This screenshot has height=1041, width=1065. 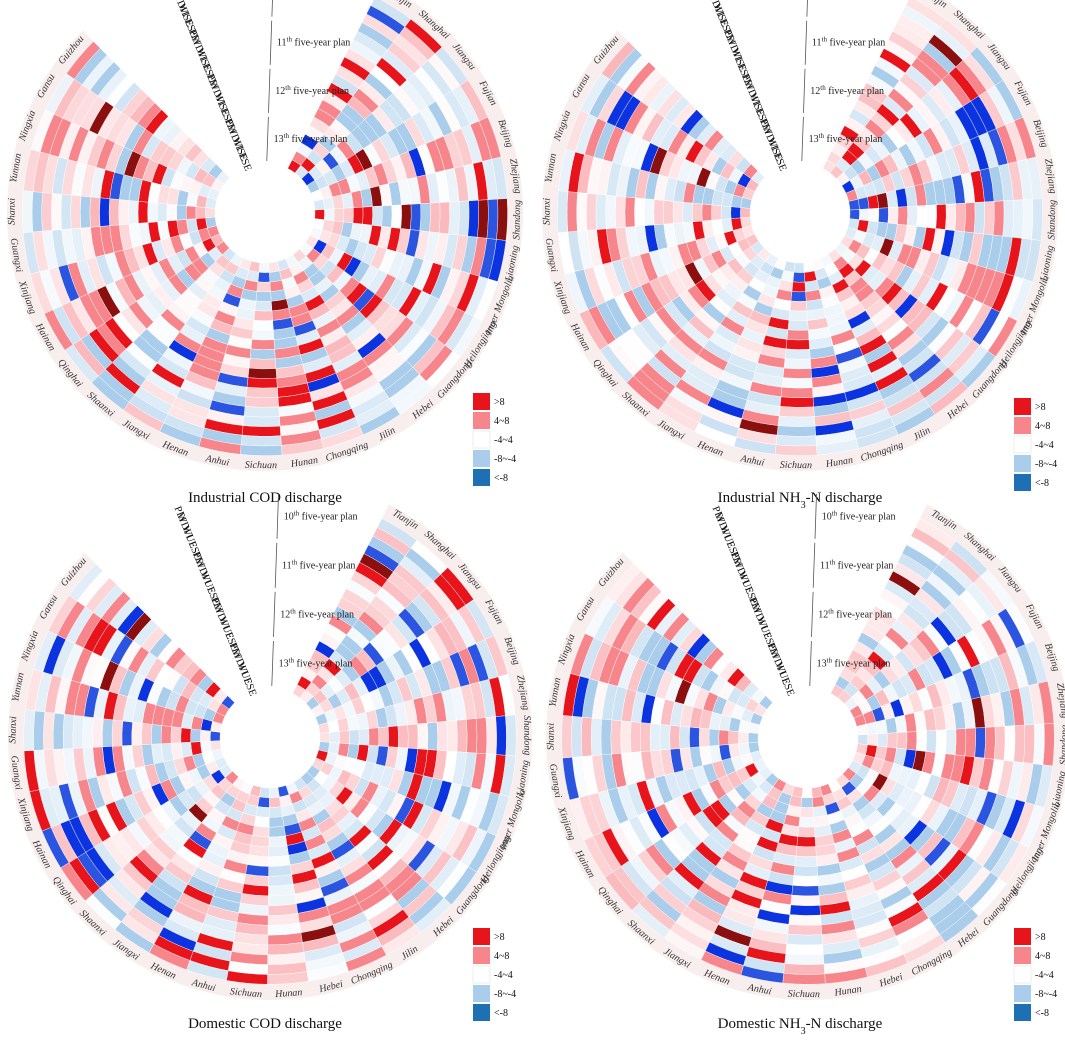 What do you see at coordinates (205, 64) in the screenshot?
I see `ring-index-label: ISE` at bounding box center [205, 64].